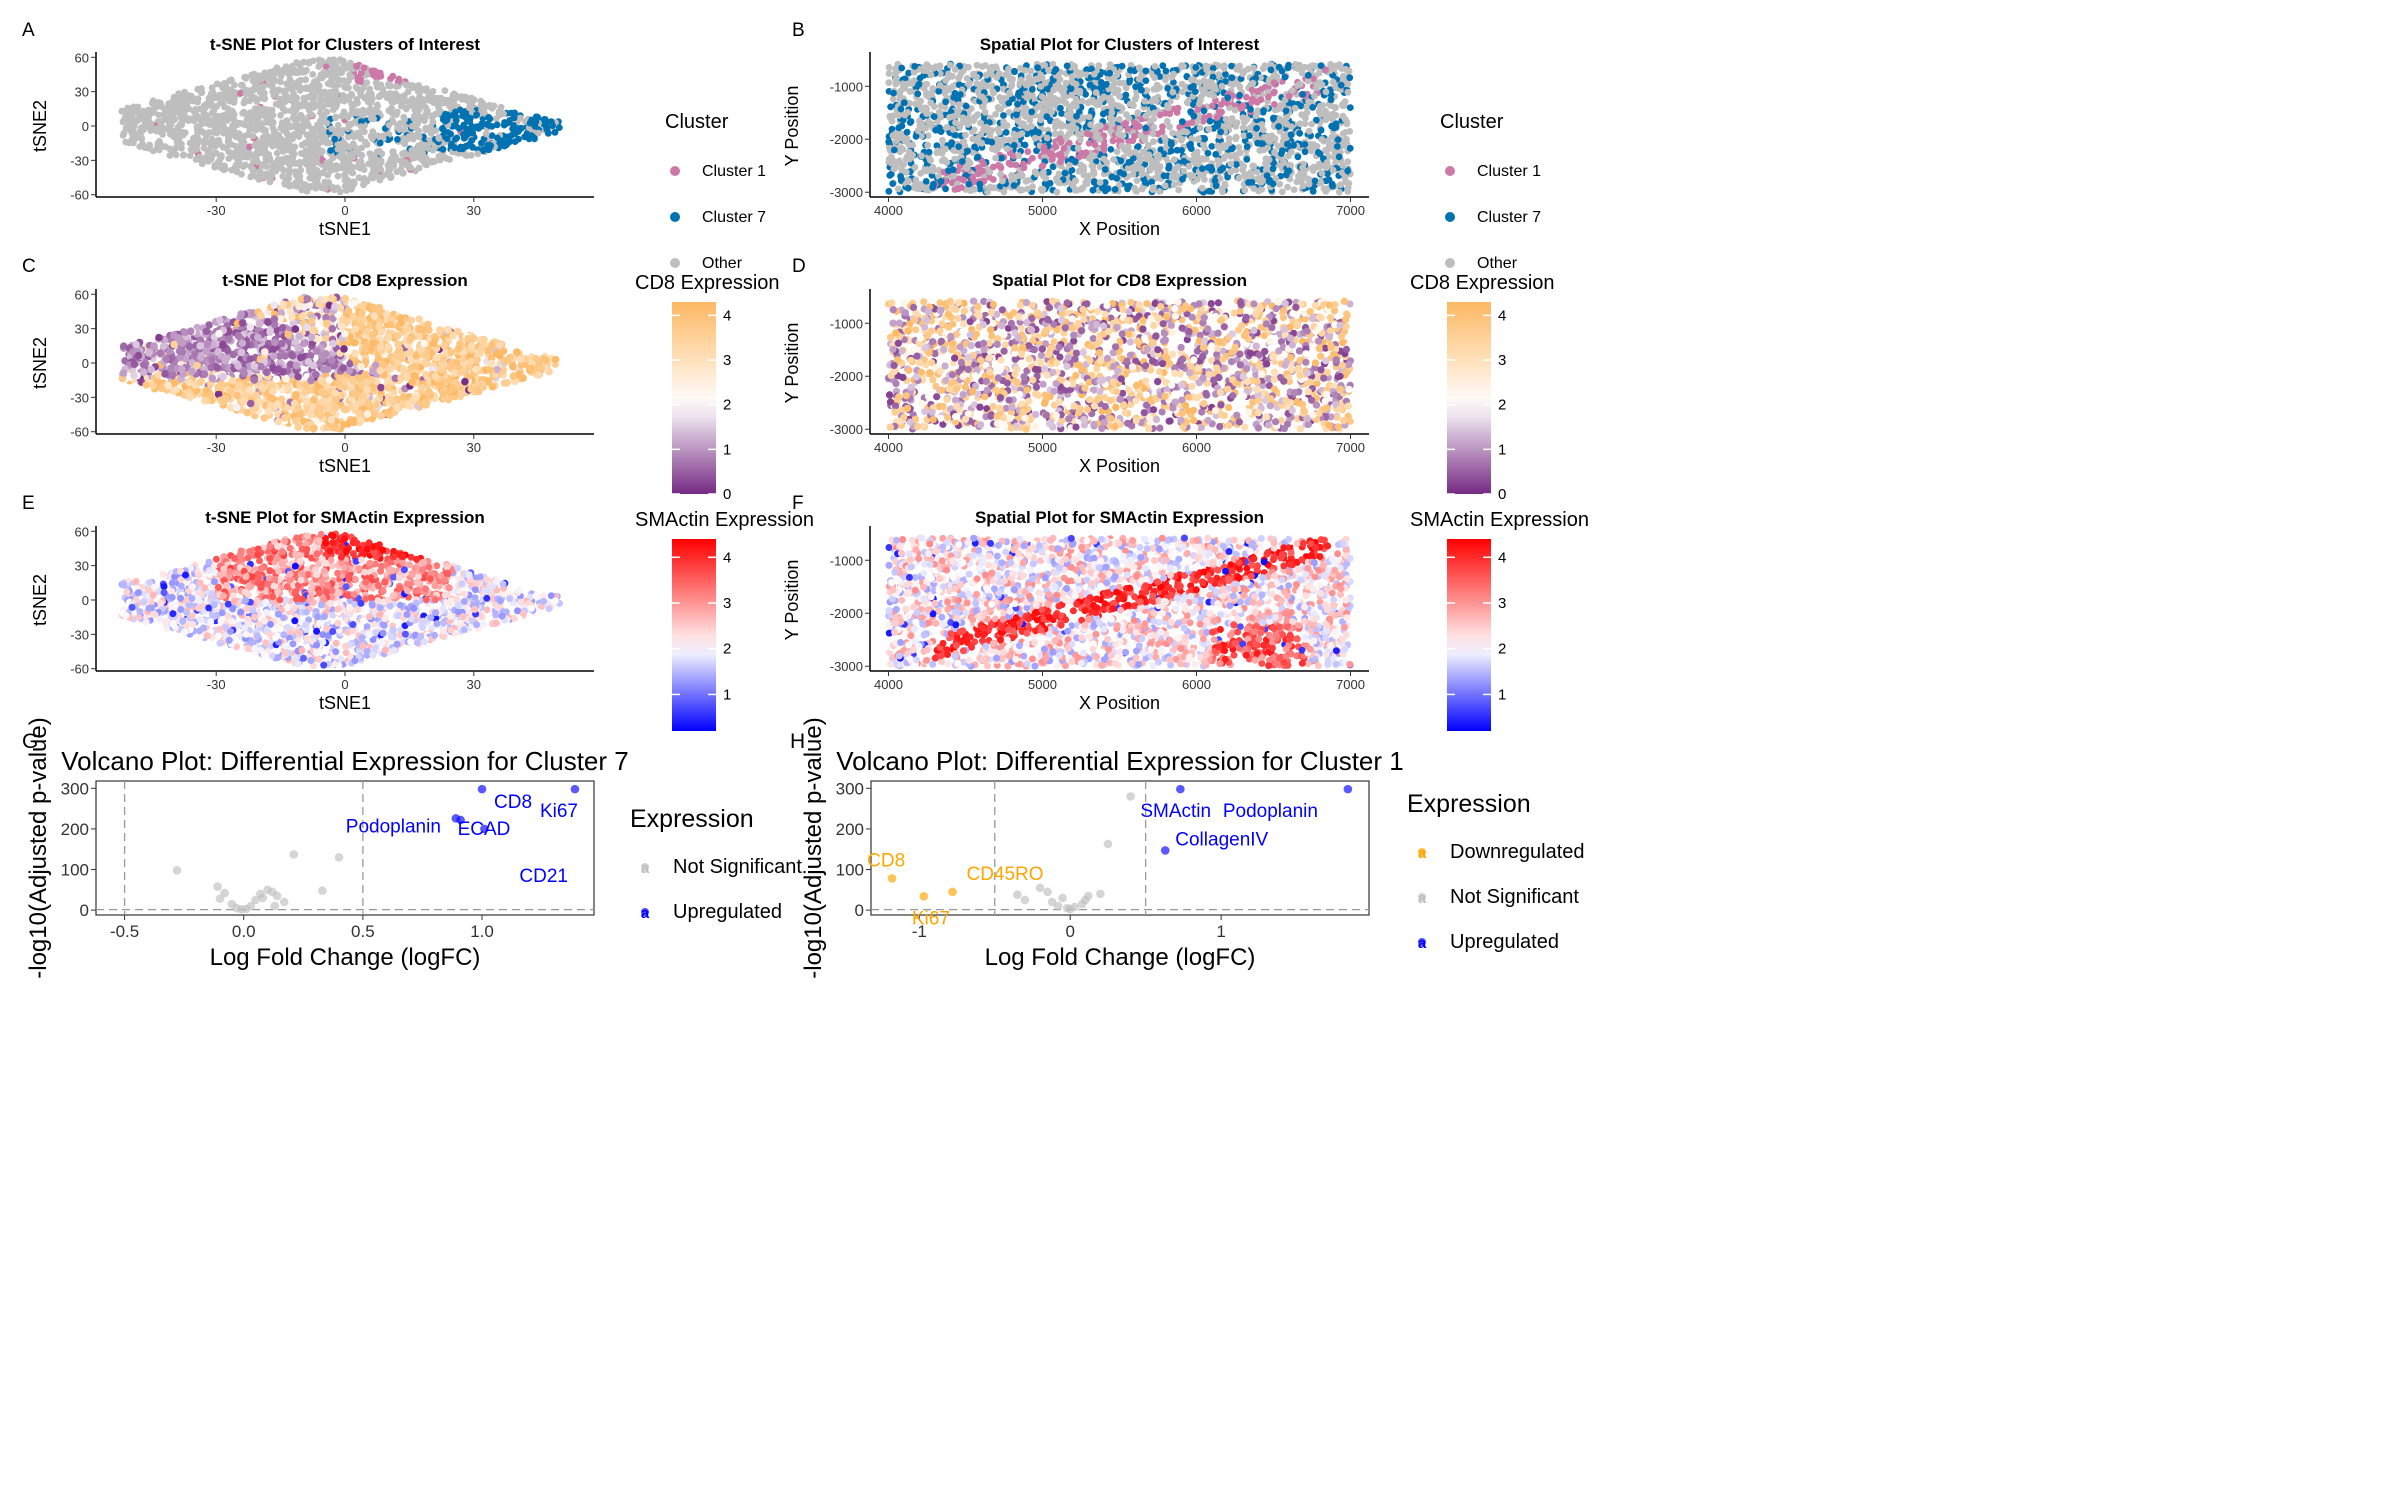  Describe the element at coordinates (82, 57) in the screenshot. I see `y-tick-label: 60` at that location.